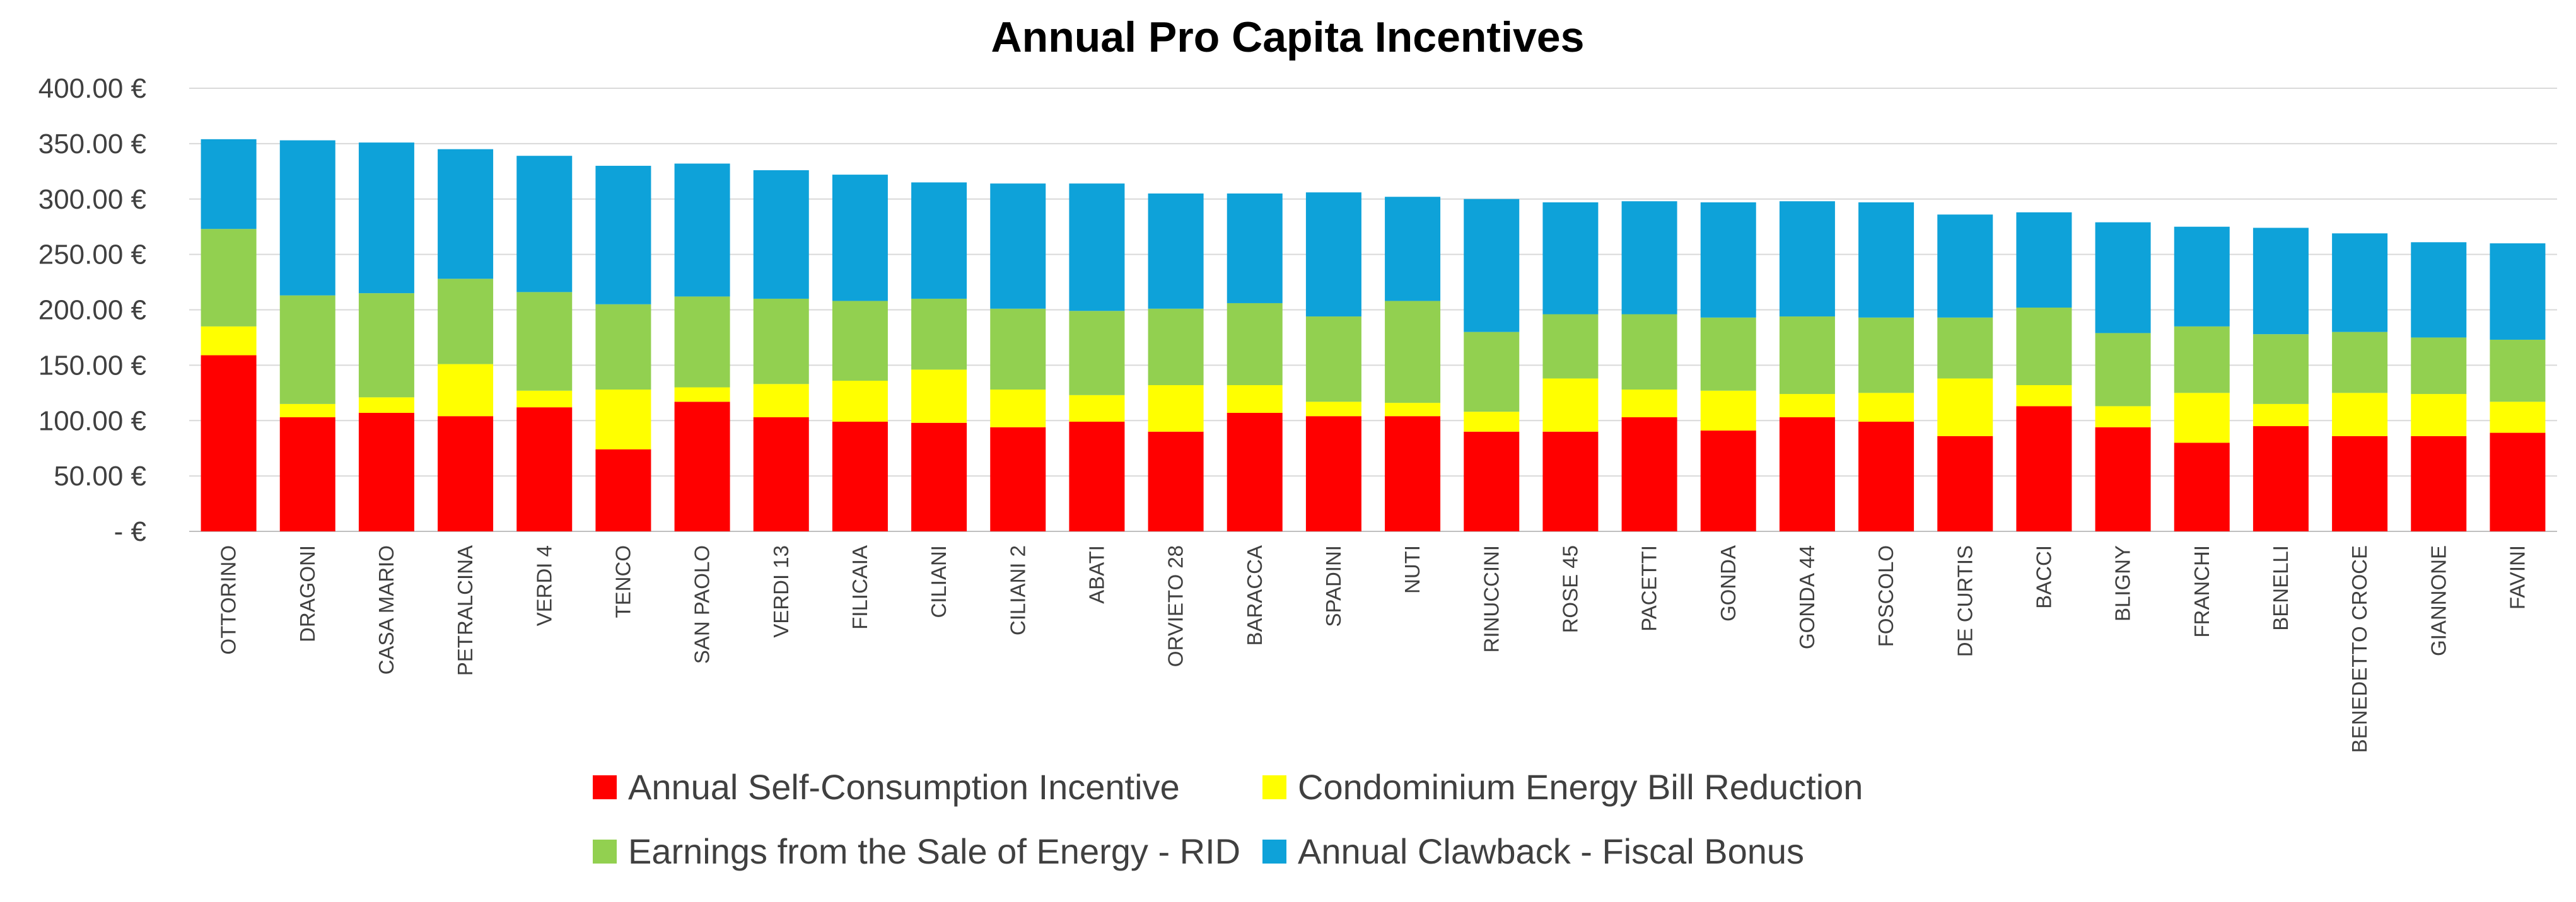 This screenshot has height=902, width=2576. I want to click on chart-title: Annual Pro Capita Incentives, so click(1288, 37).